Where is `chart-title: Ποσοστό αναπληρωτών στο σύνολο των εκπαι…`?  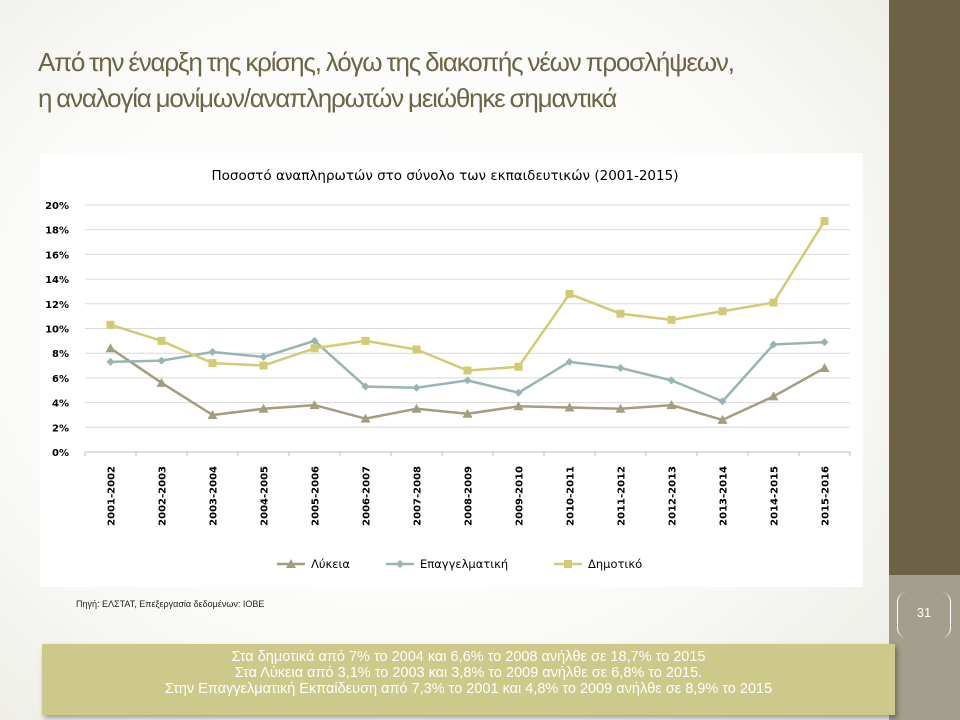
chart-title: Ποσοστό αναπληρωτών στο σύνολο των εκπαι… is located at coordinates (445, 176).